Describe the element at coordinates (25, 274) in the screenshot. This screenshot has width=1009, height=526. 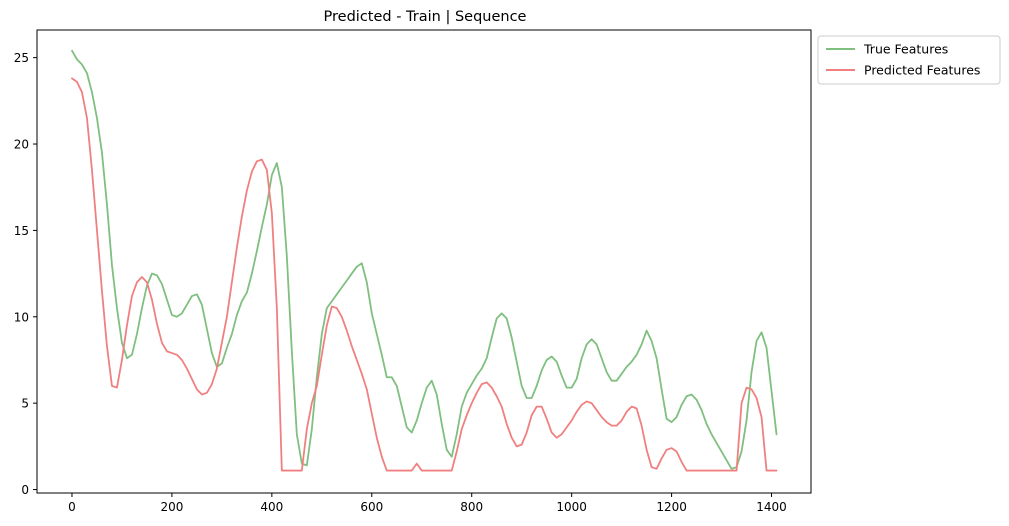
I see `y-axis: 0 5 10 15 20 25` at that location.